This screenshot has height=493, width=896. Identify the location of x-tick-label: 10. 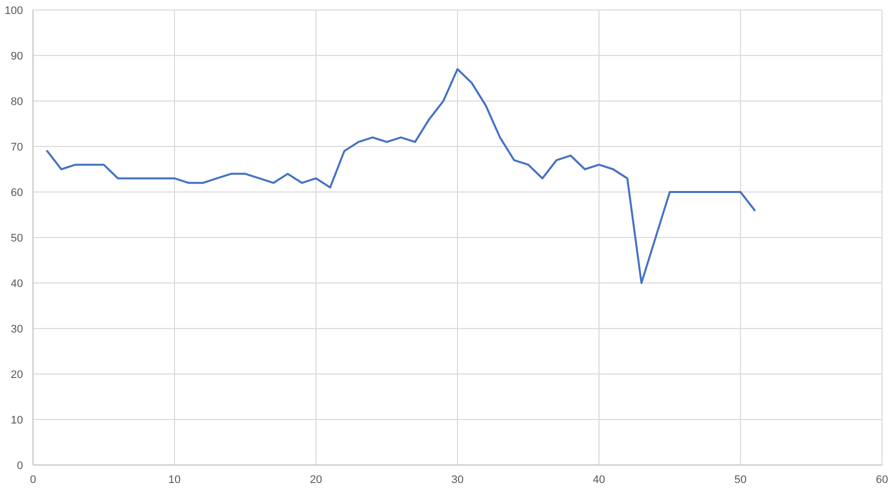
(174, 480).